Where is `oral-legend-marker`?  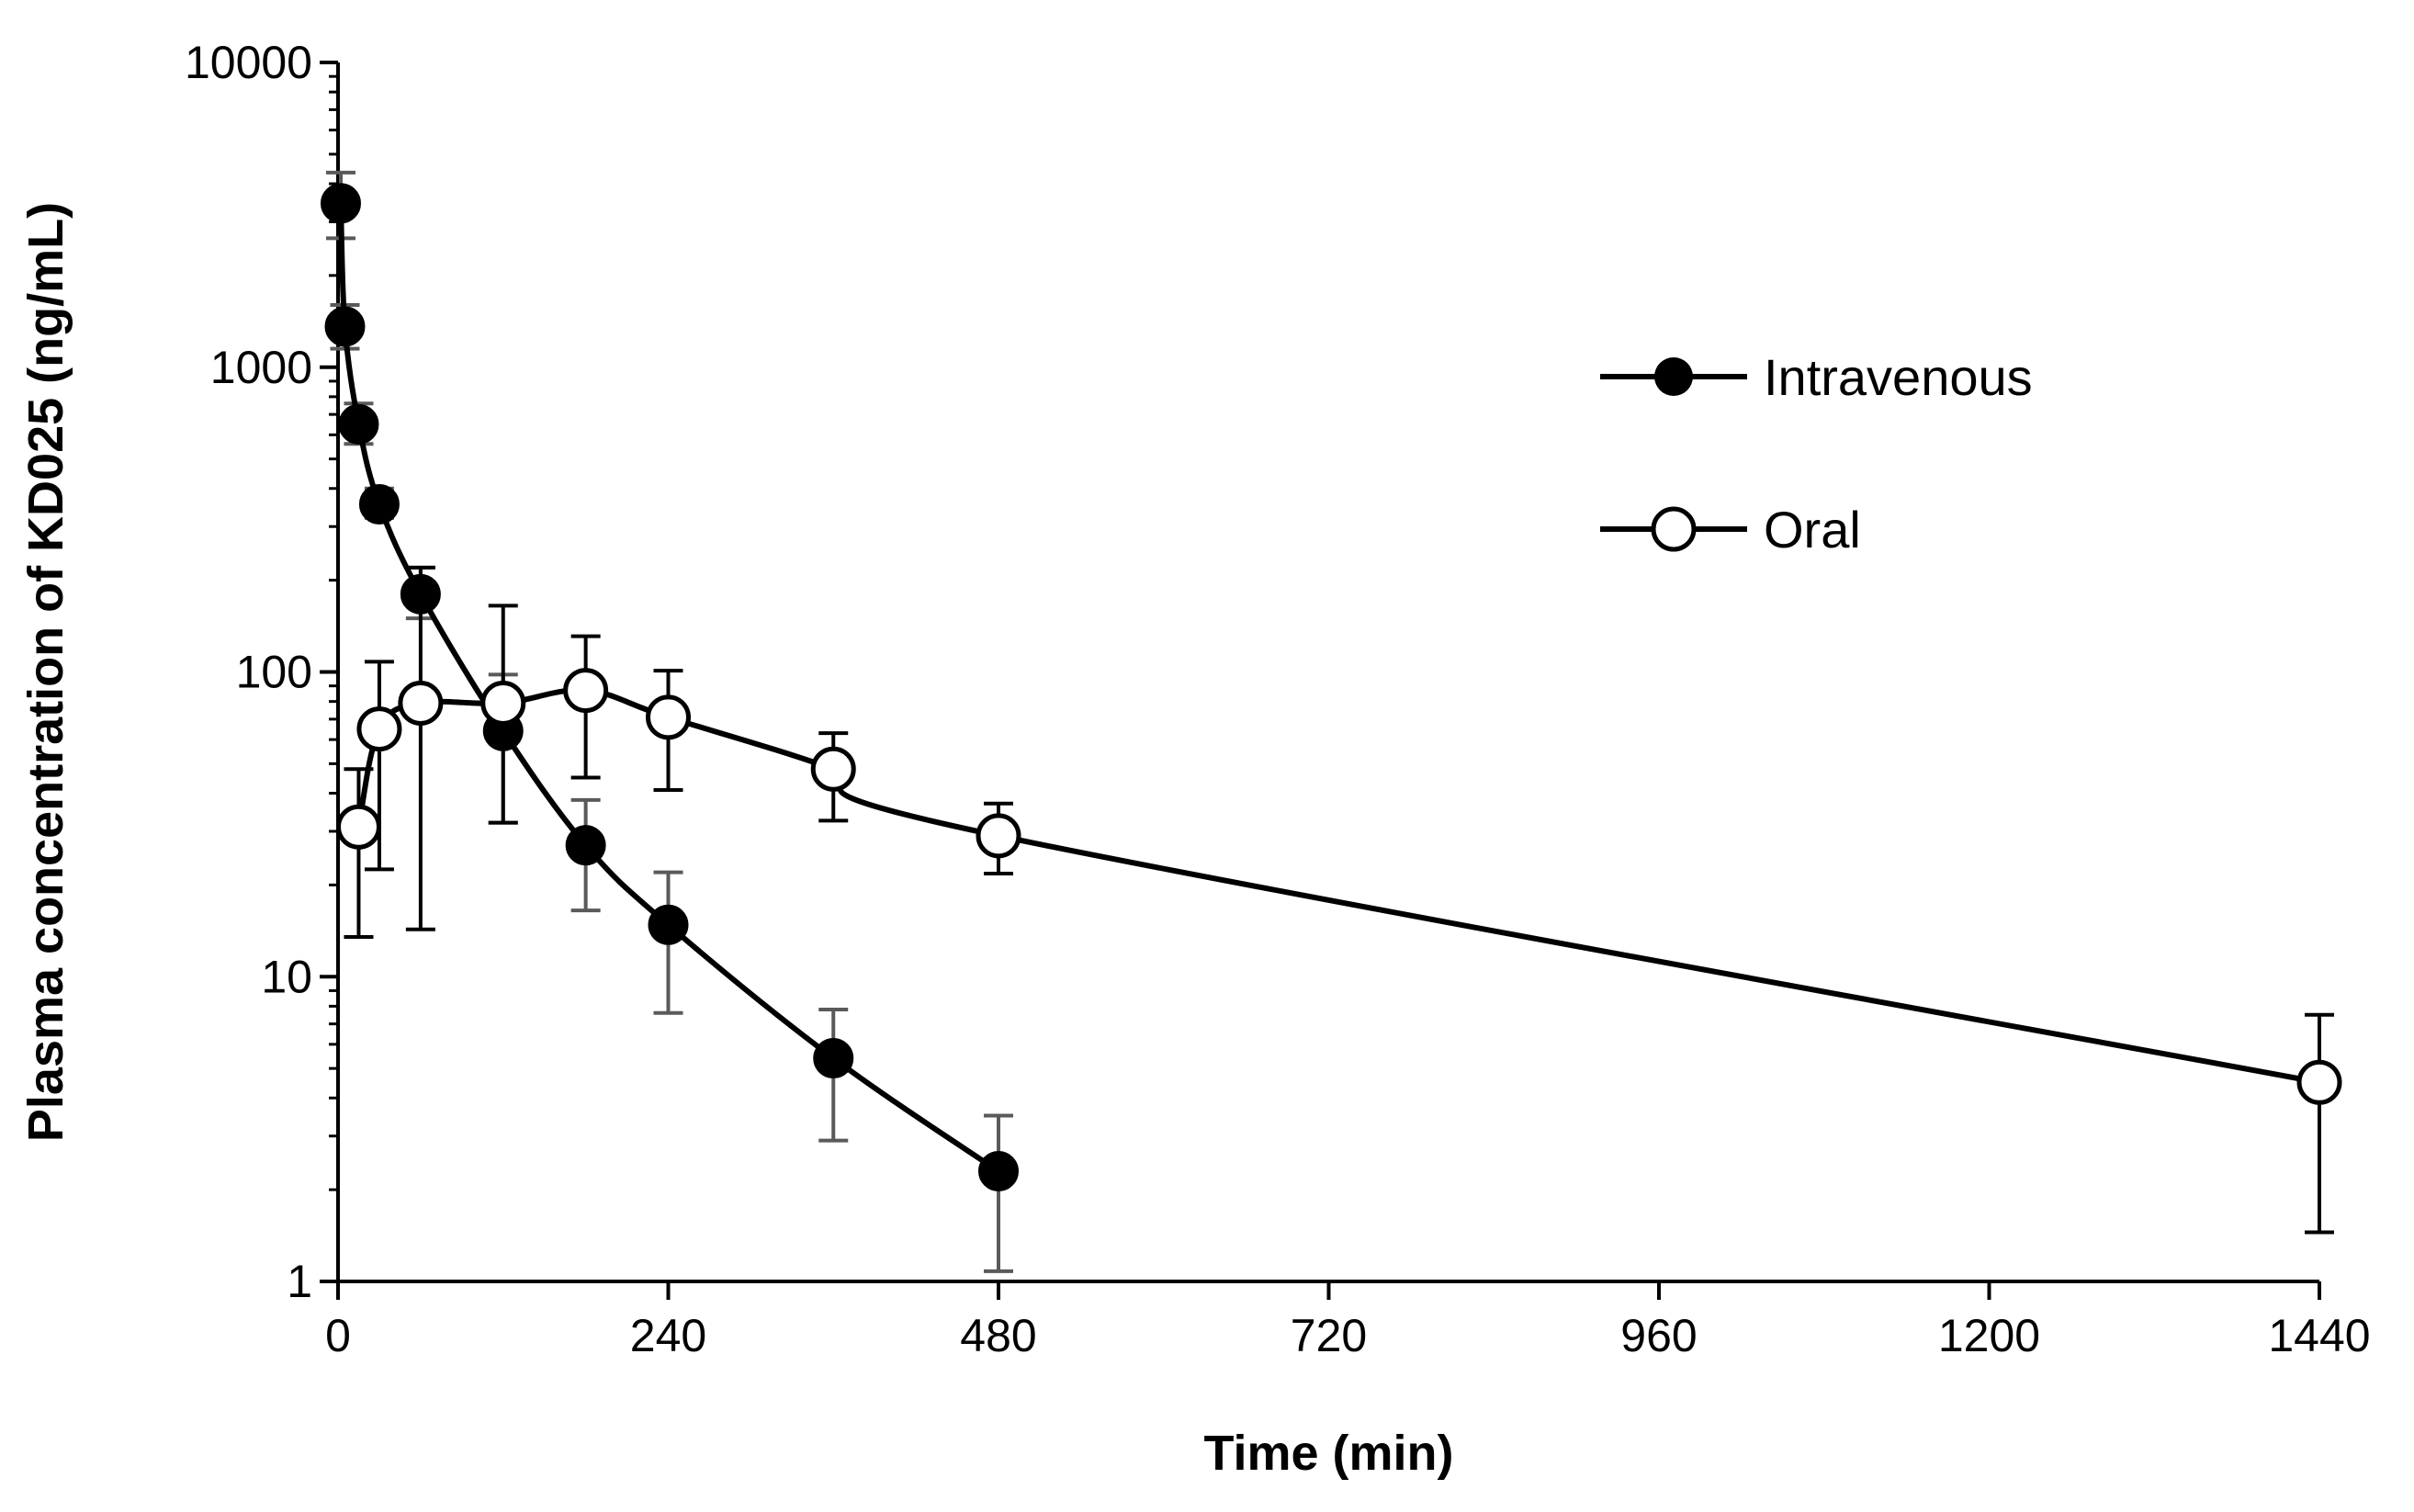
oral-legend-marker is located at coordinates (1674, 529).